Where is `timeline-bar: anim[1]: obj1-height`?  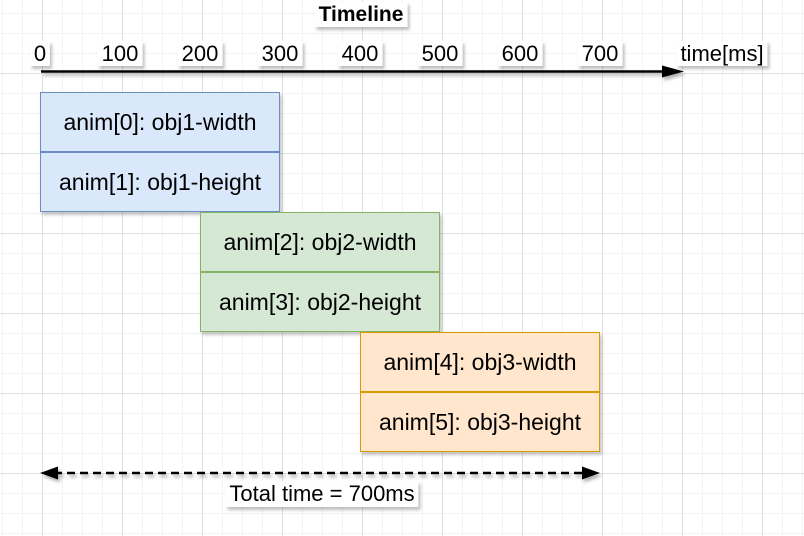
timeline-bar: anim[1]: obj1-height is located at coordinates (160, 182).